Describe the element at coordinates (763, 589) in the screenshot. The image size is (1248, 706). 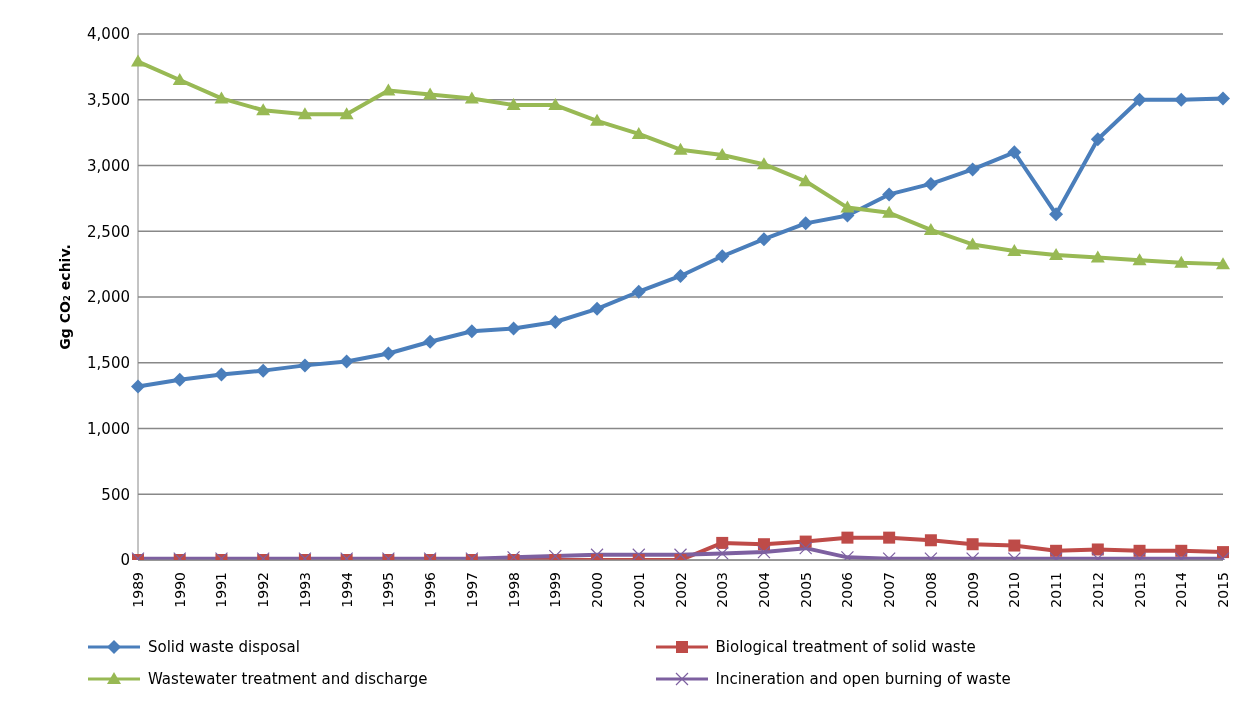
I see `x-tick-label: 2004` at that location.